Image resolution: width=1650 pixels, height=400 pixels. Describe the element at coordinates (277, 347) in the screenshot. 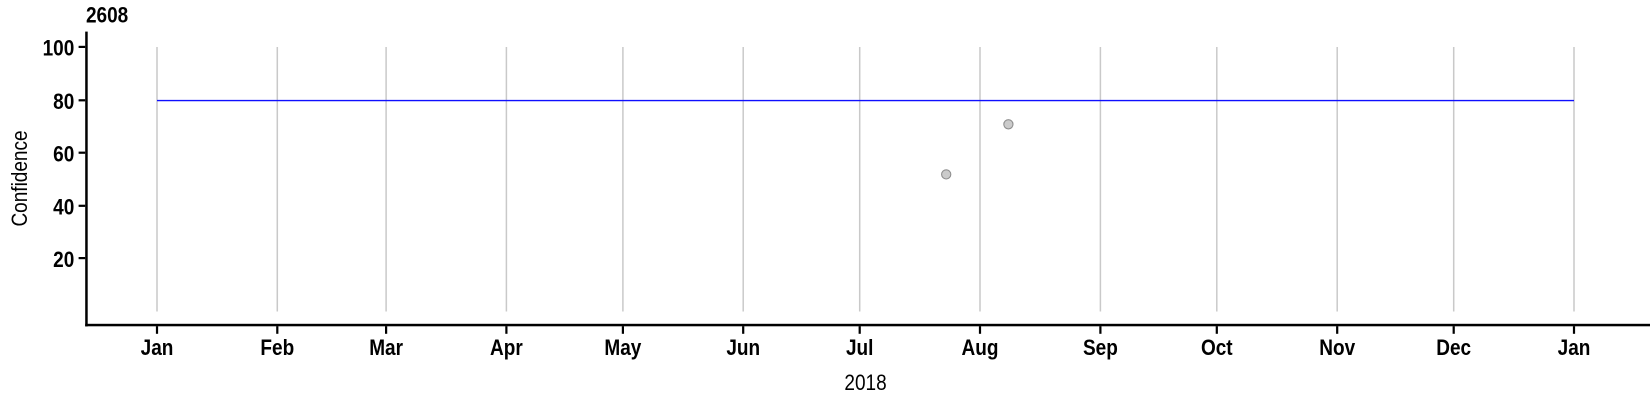

I see `svg-text: Feb` at that location.